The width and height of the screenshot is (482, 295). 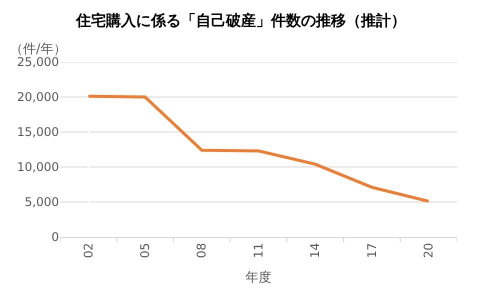 I want to click on x-tick-label: 20, so click(x=429, y=250).